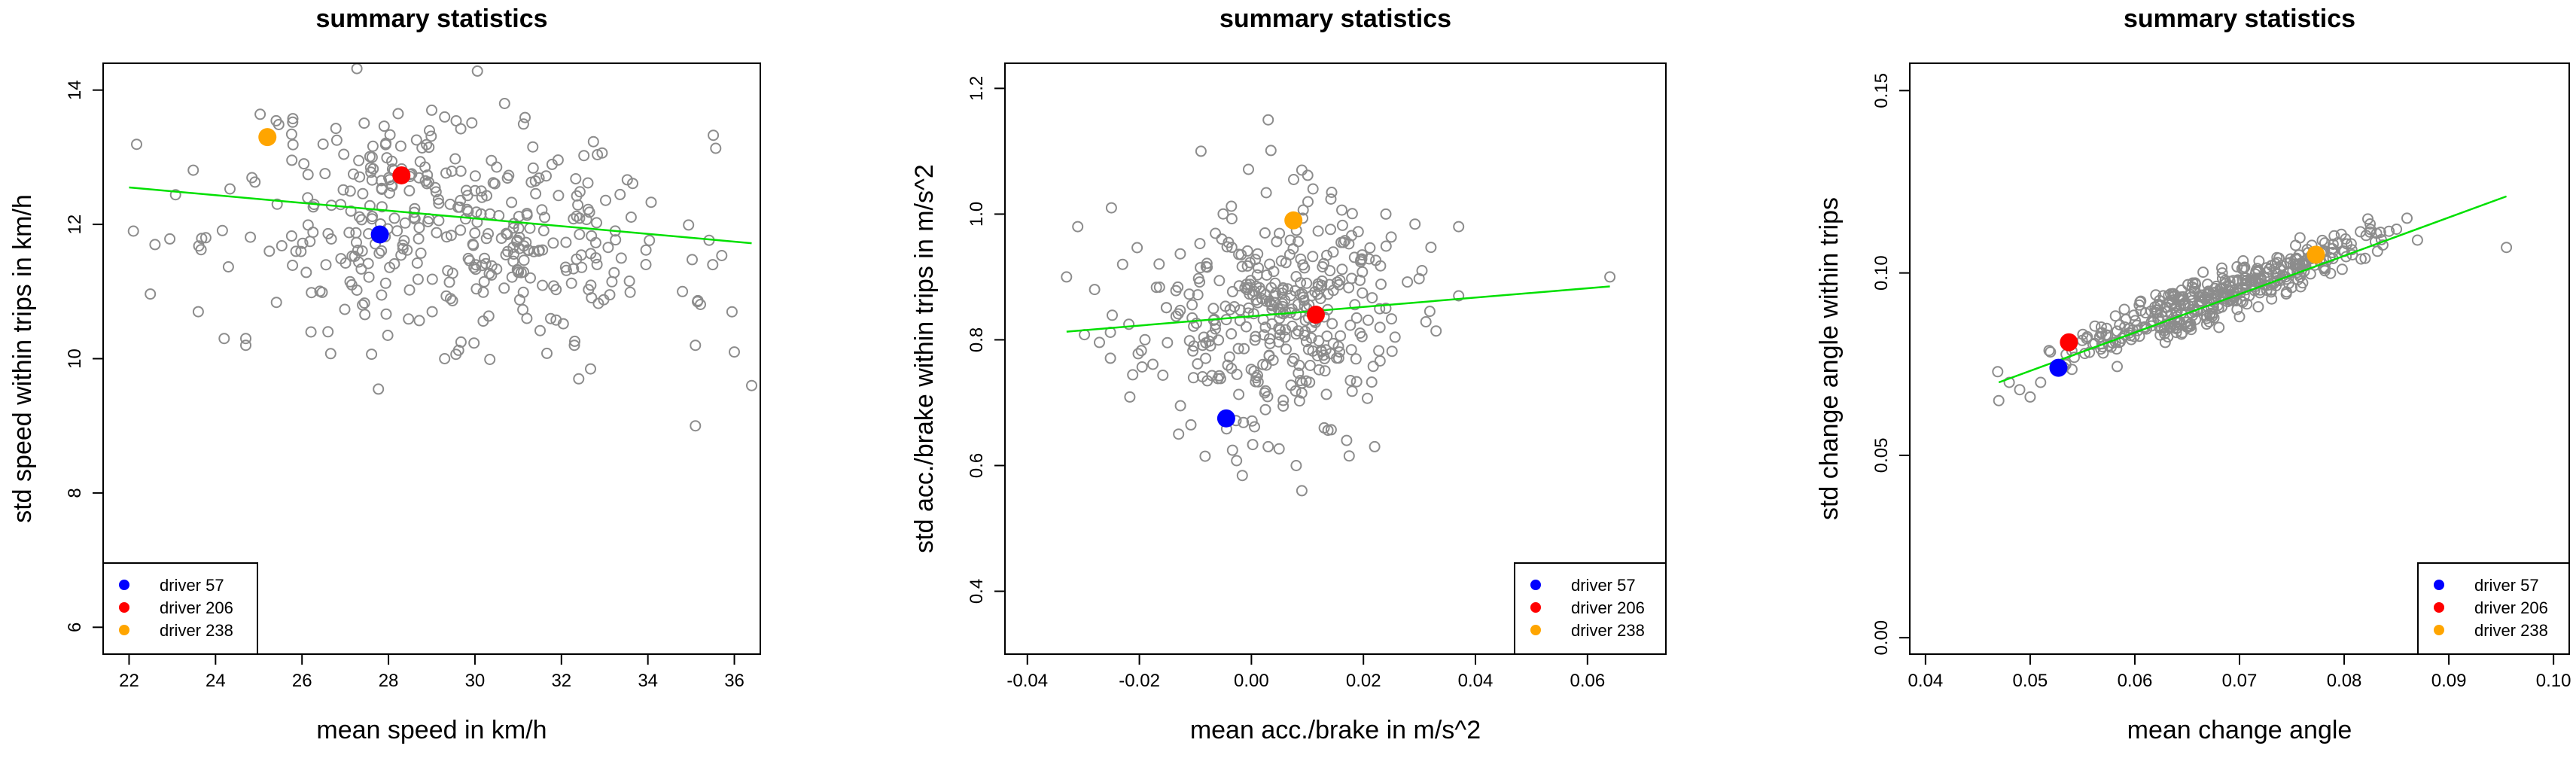 This screenshot has width=2576, height=758. Describe the element at coordinates (196, 630) in the screenshot. I see `legend-label: driver 238` at that location.